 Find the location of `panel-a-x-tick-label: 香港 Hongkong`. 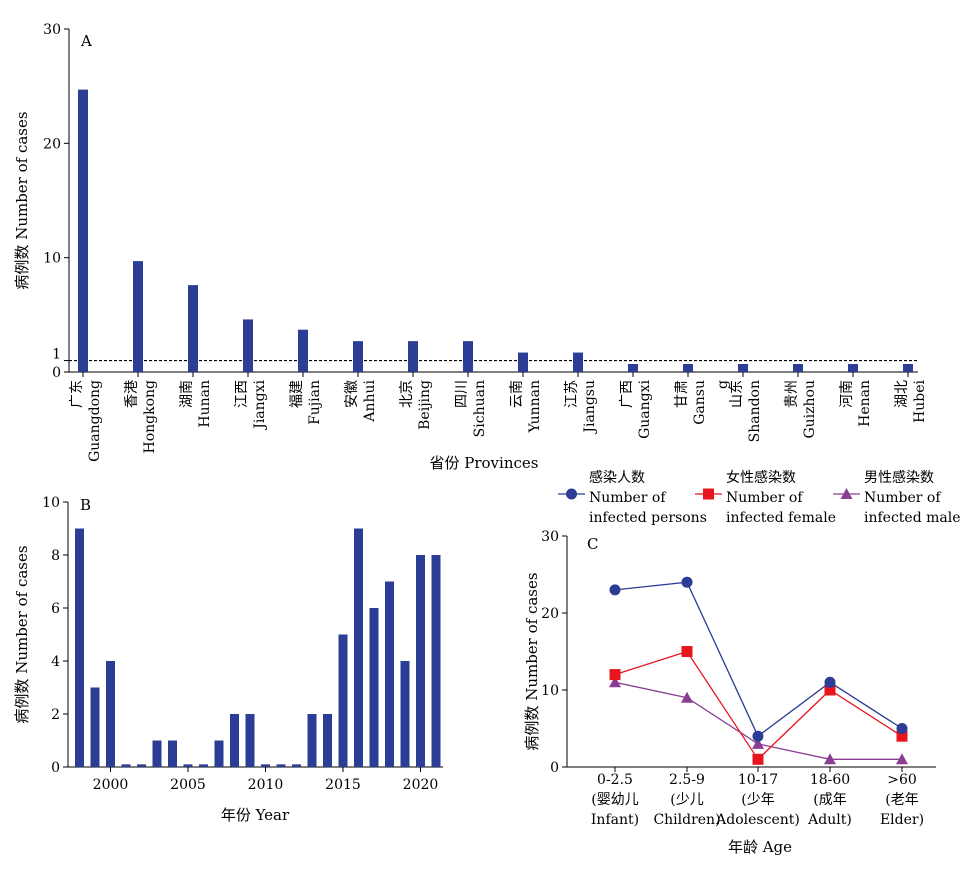

panel-a-x-tick-label: 香港 Hongkong is located at coordinates (141, 417).